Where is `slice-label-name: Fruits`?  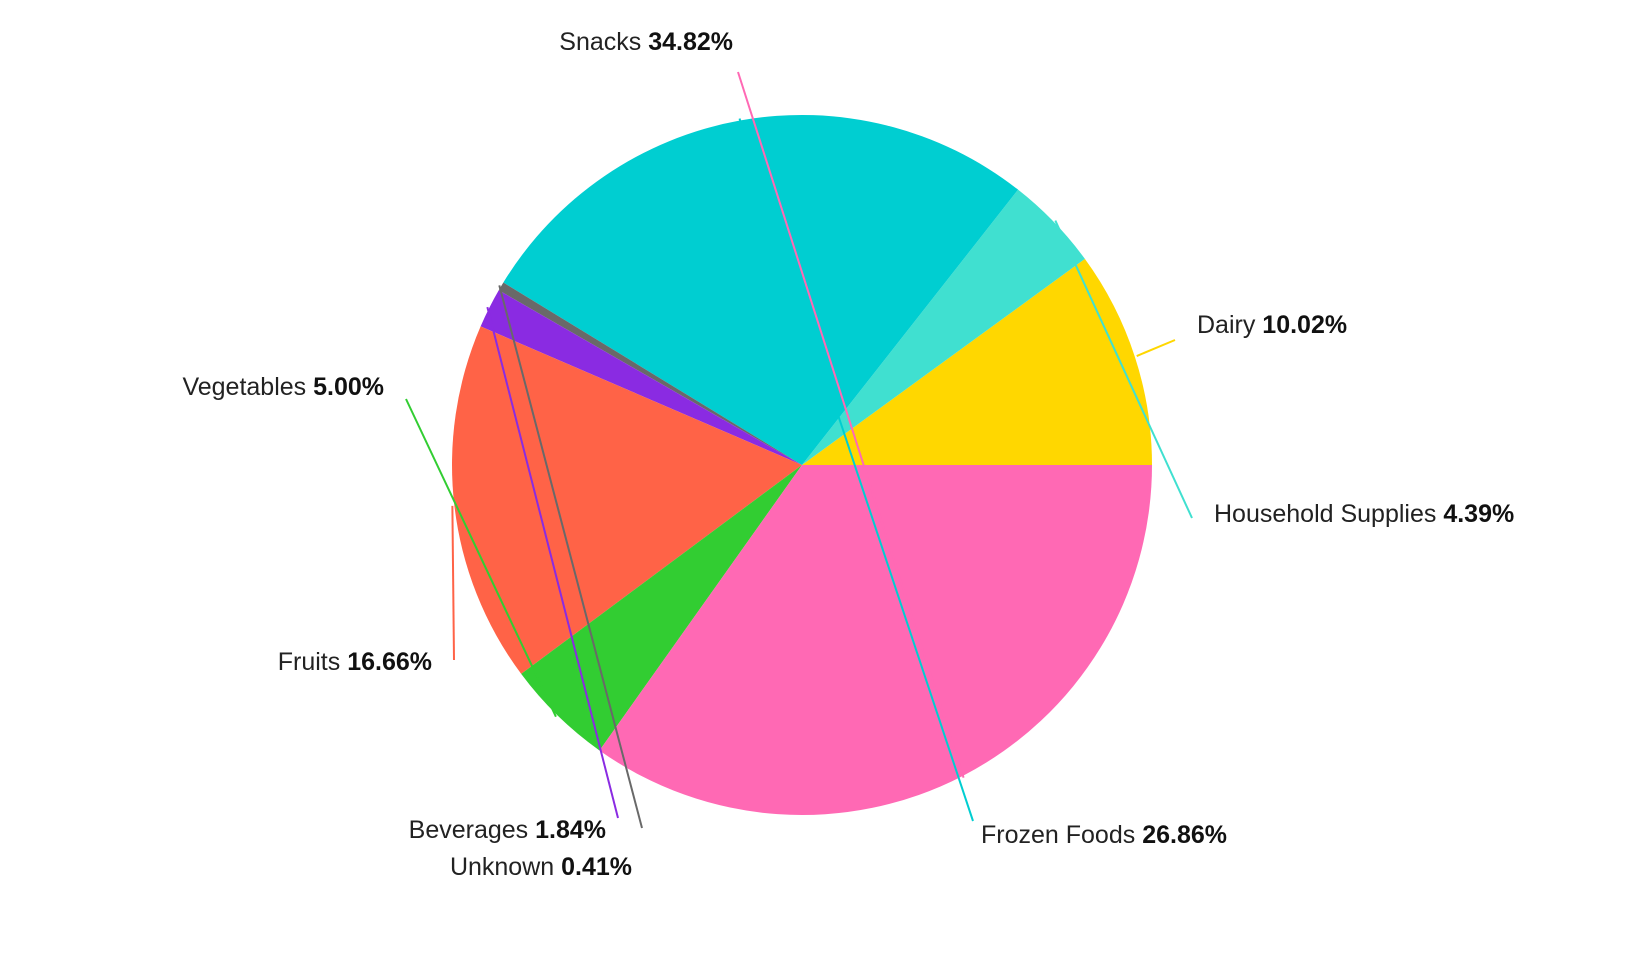 slice-label-name: Fruits is located at coordinates (312, 662).